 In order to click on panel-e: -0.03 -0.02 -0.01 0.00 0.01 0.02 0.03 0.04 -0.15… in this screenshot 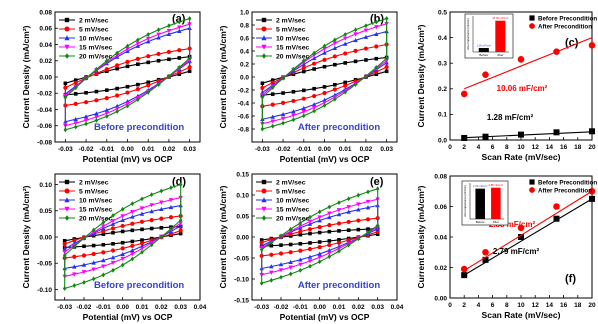, I will do `click(311, 246)`.